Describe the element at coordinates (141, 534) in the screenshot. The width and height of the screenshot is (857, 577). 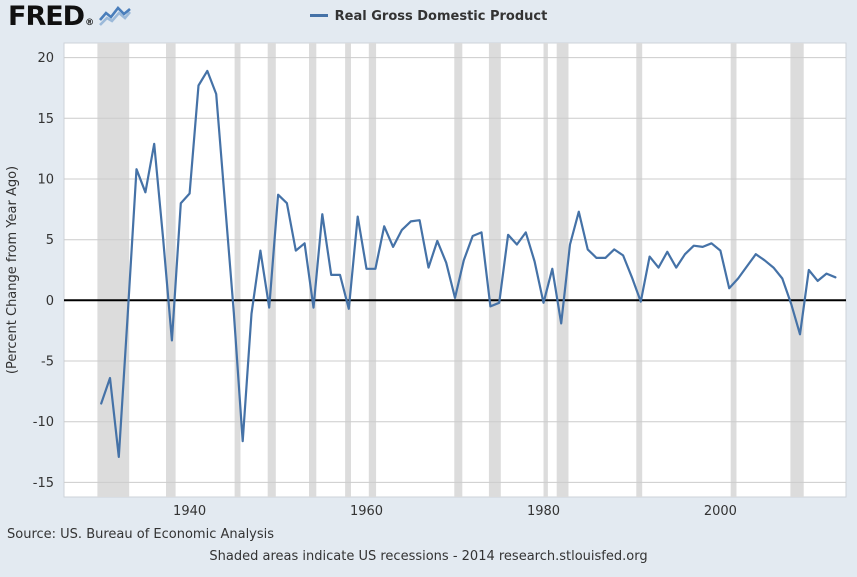
I see `source-note: Source: US. Bureau of Economic Analysis` at that location.